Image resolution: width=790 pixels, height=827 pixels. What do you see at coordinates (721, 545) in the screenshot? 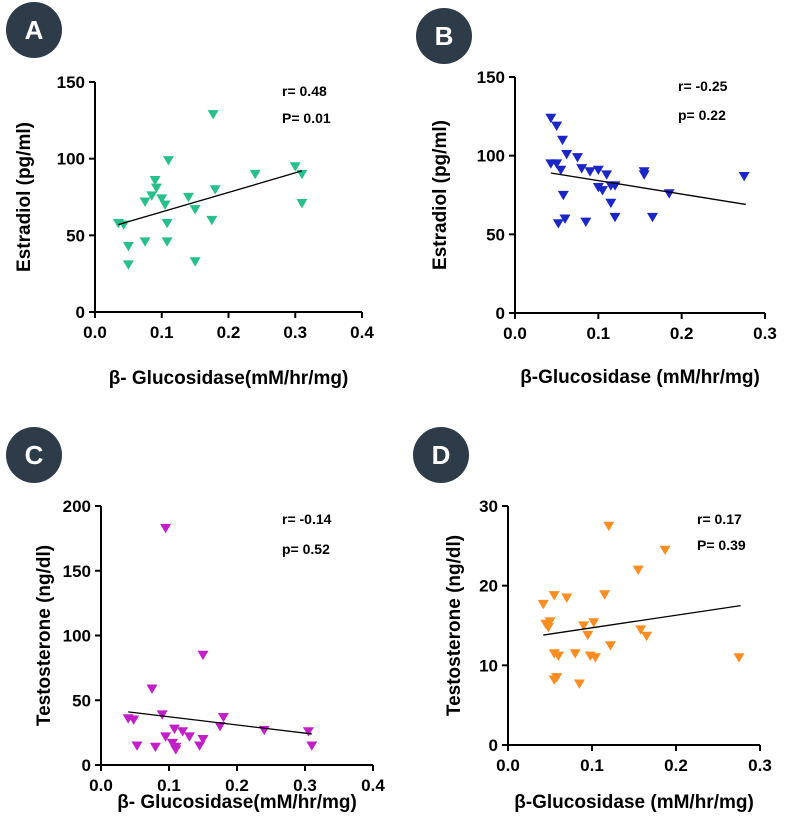
I see `correlation-p: P= 0.39` at bounding box center [721, 545].